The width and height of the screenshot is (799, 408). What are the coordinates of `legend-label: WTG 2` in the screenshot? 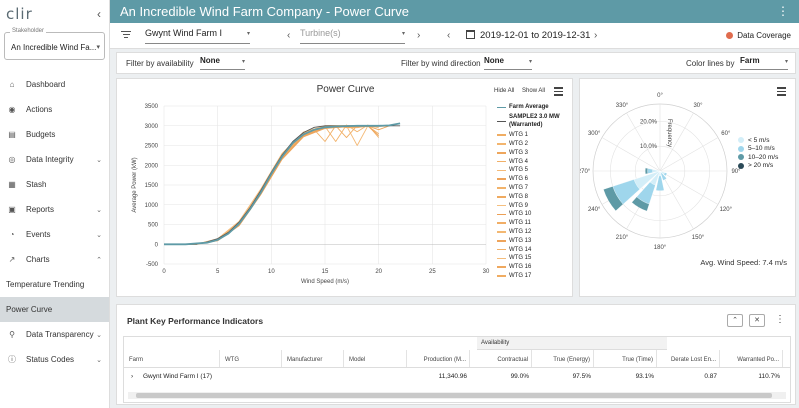 It's located at (518, 143).